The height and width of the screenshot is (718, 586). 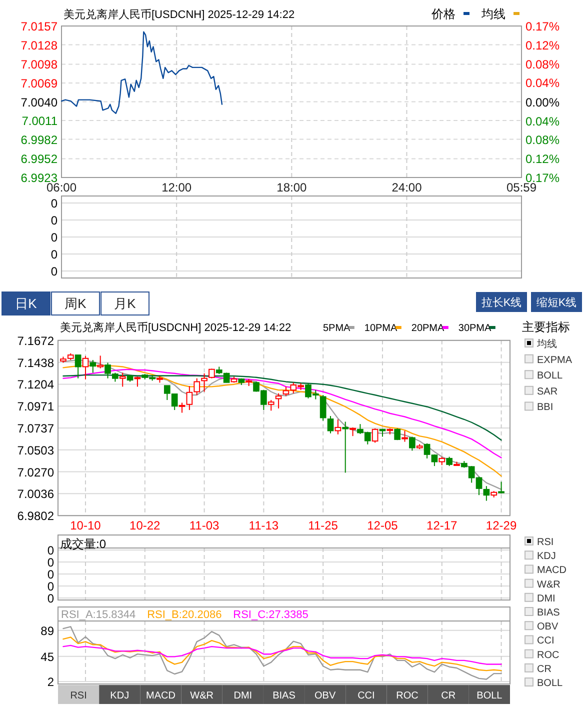 What do you see at coordinates (366, 694) in the screenshot?
I see `tab: CCI` at bounding box center [366, 694].